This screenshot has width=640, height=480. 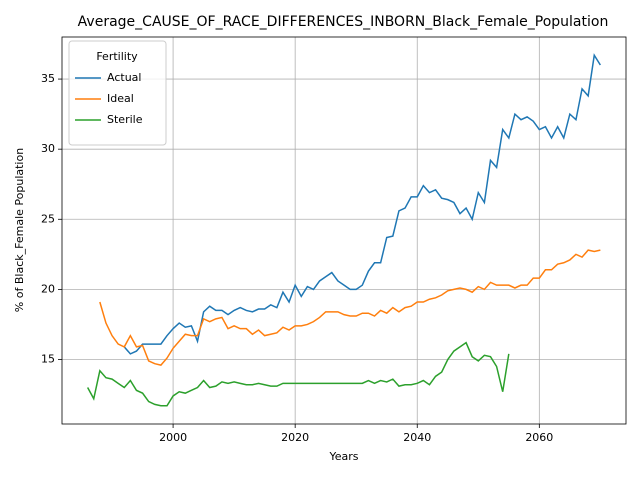 I want to click on legend-box, so click(x=117, y=93).